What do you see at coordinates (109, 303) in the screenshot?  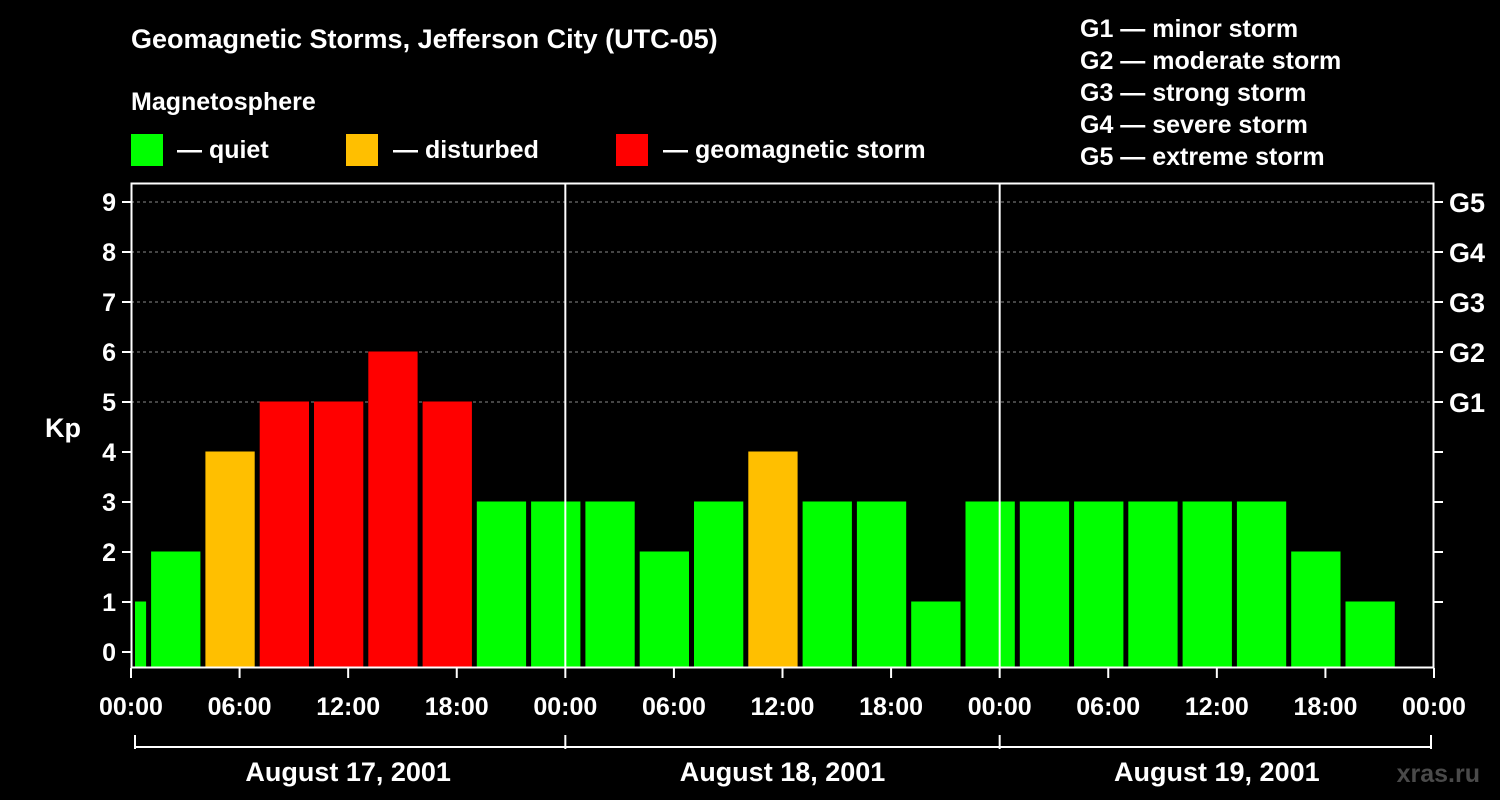 I see `y-tick-label: 7` at bounding box center [109, 303].